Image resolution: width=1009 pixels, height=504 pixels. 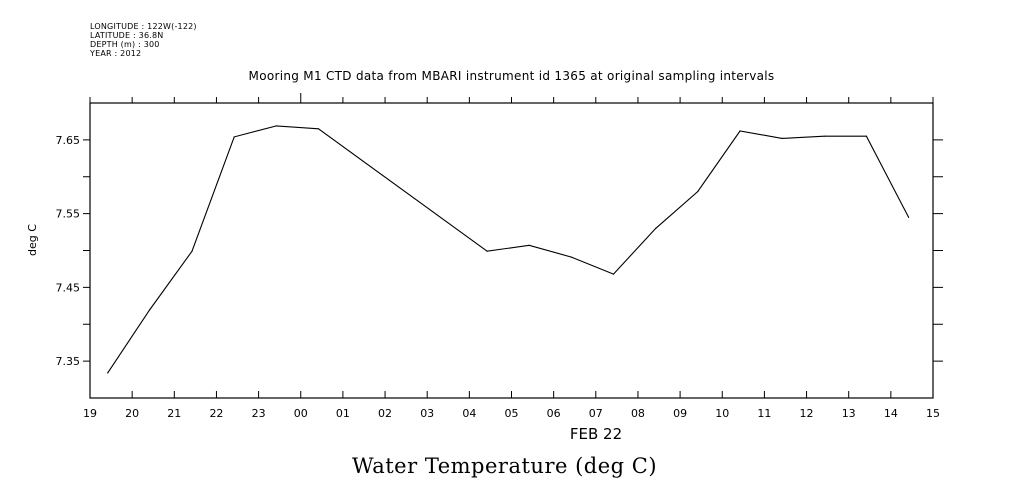 What do you see at coordinates (216, 413) in the screenshot?
I see `x-tick-label: 22` at bounding box center [216, 413].